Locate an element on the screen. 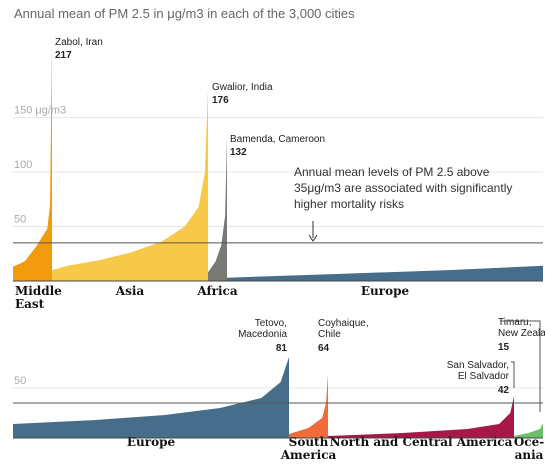  callout-timaru-new-zealand-leader is located at coordinates (520, 366).